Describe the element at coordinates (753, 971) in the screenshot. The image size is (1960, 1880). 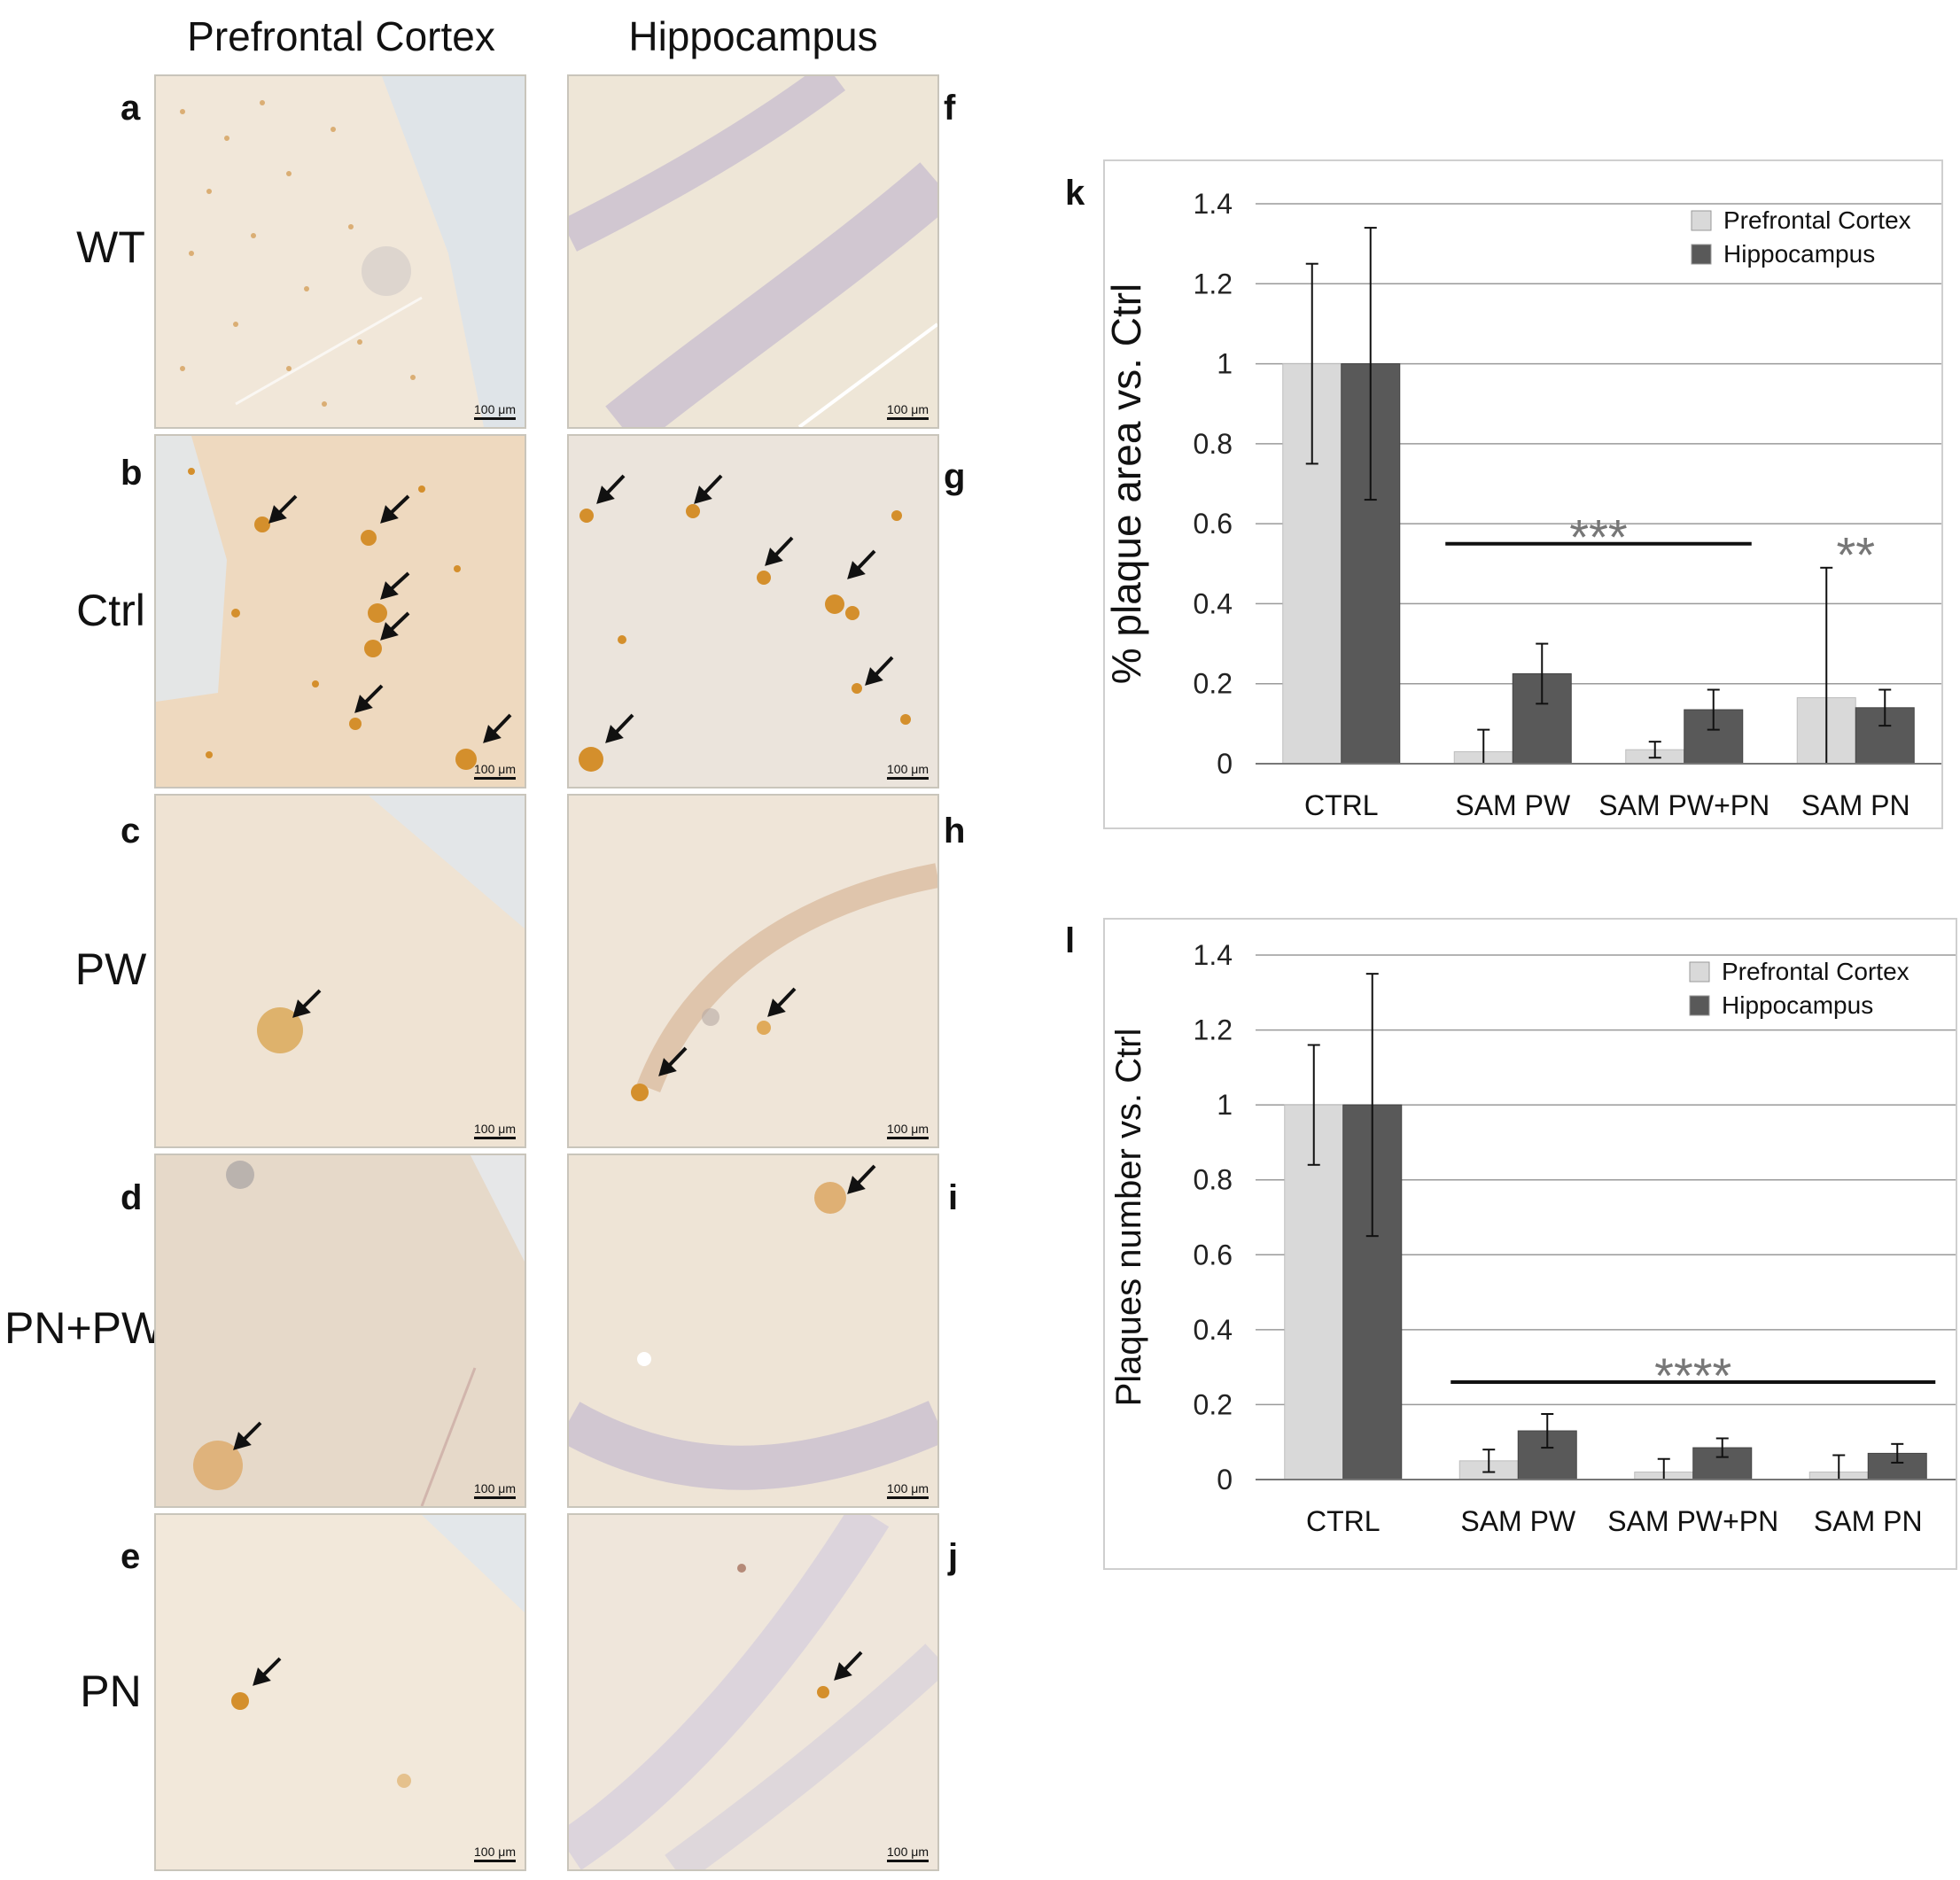
I see `micrograph-pw-hippocampus: 100 μm` at that location.